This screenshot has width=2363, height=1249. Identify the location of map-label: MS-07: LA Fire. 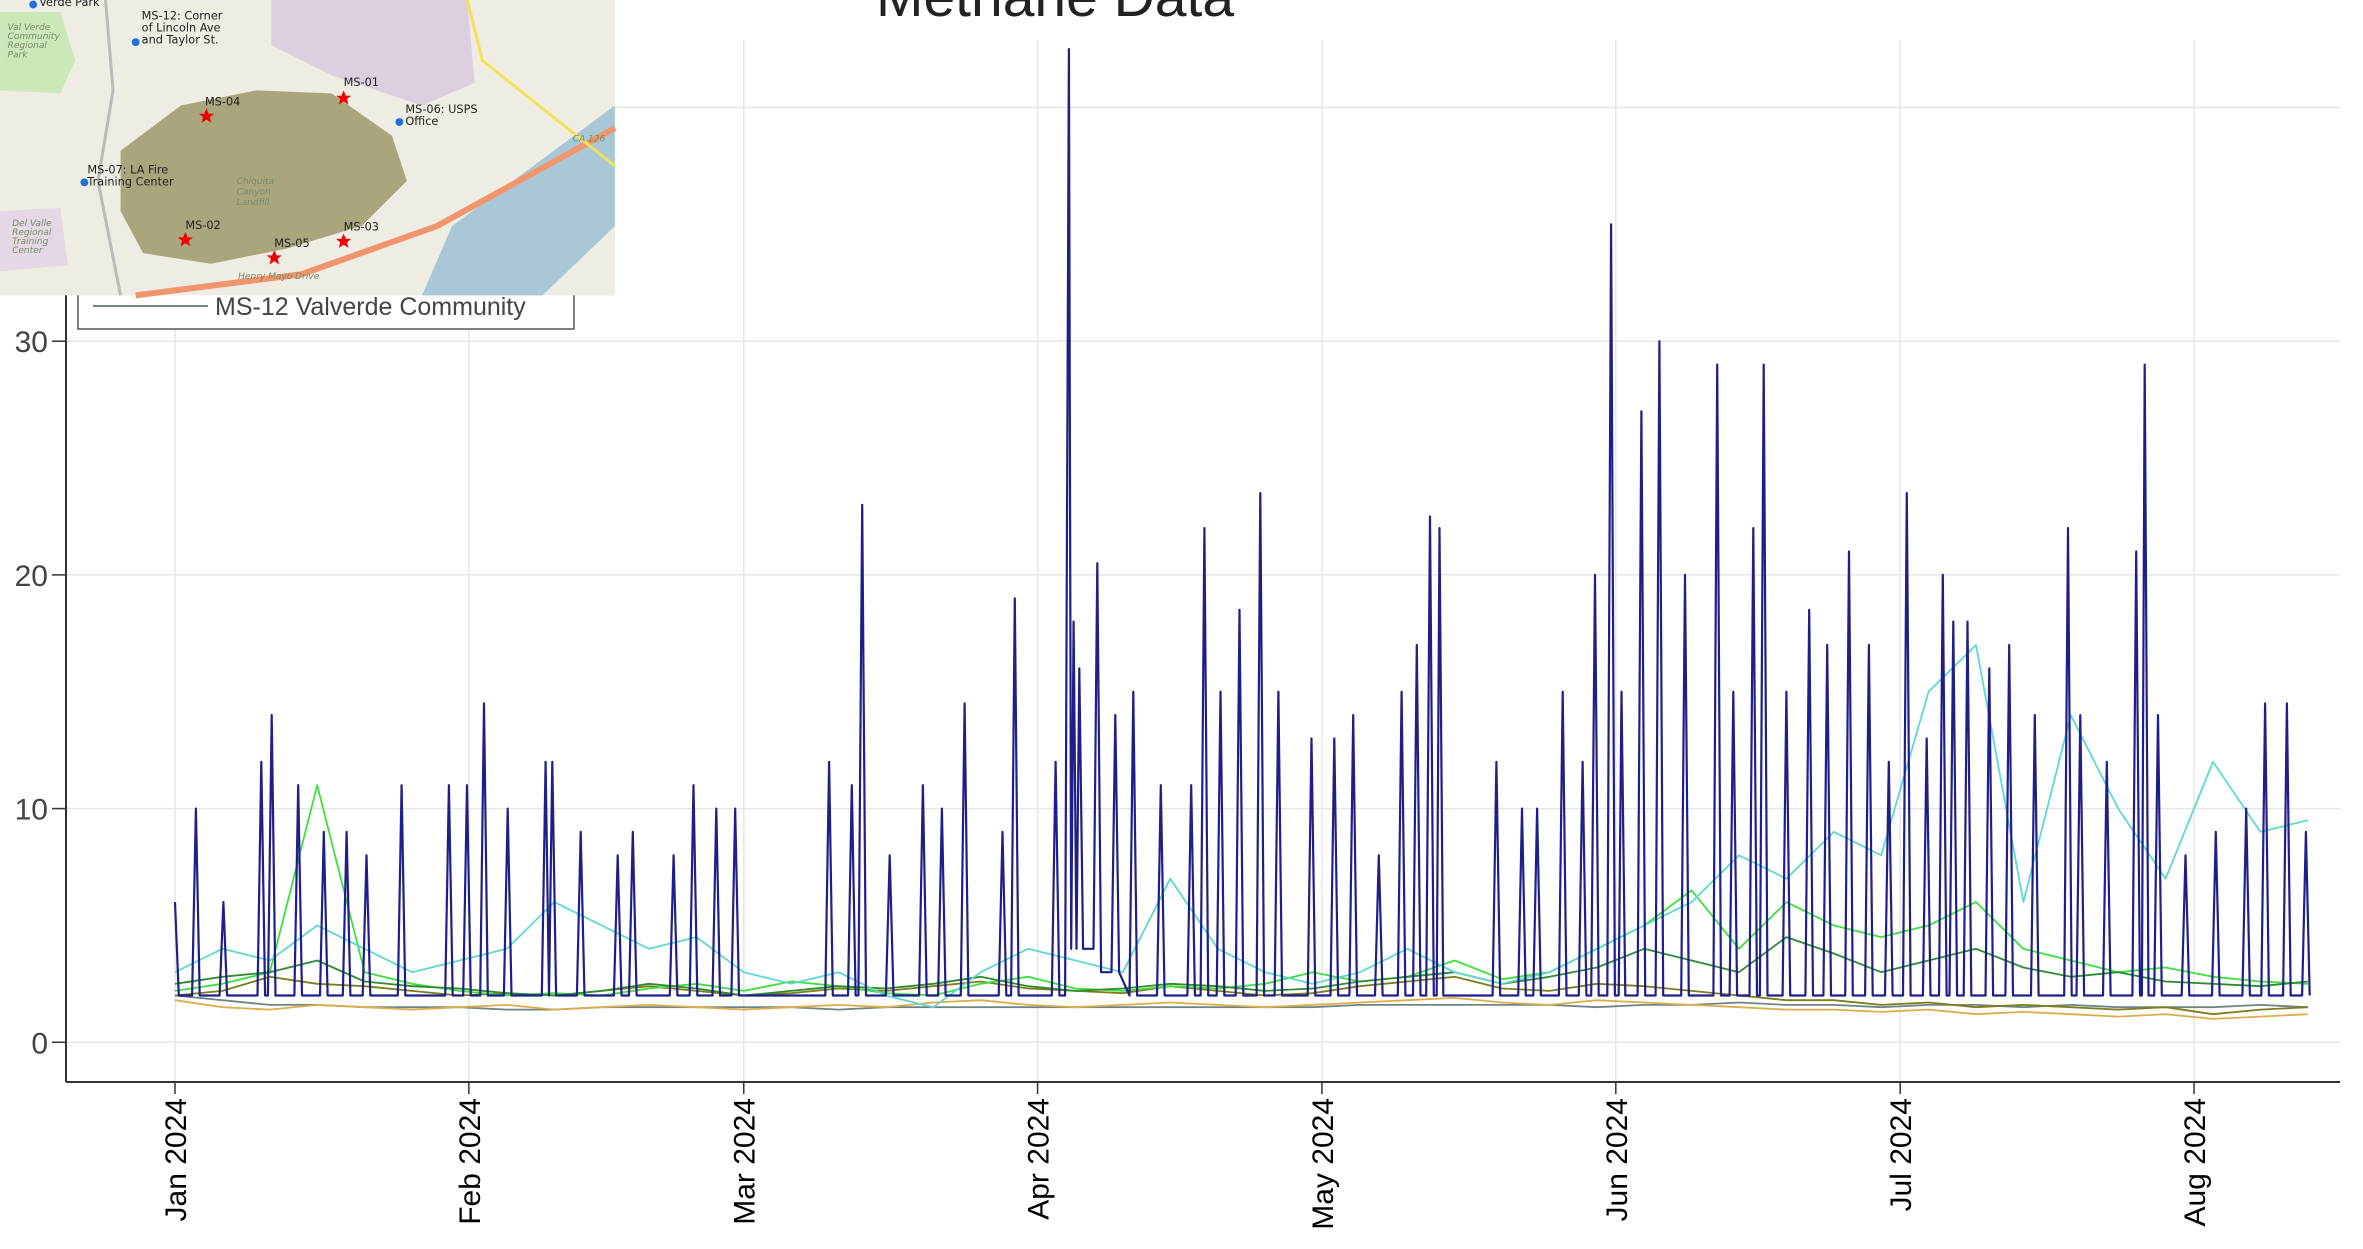
(127, 169).